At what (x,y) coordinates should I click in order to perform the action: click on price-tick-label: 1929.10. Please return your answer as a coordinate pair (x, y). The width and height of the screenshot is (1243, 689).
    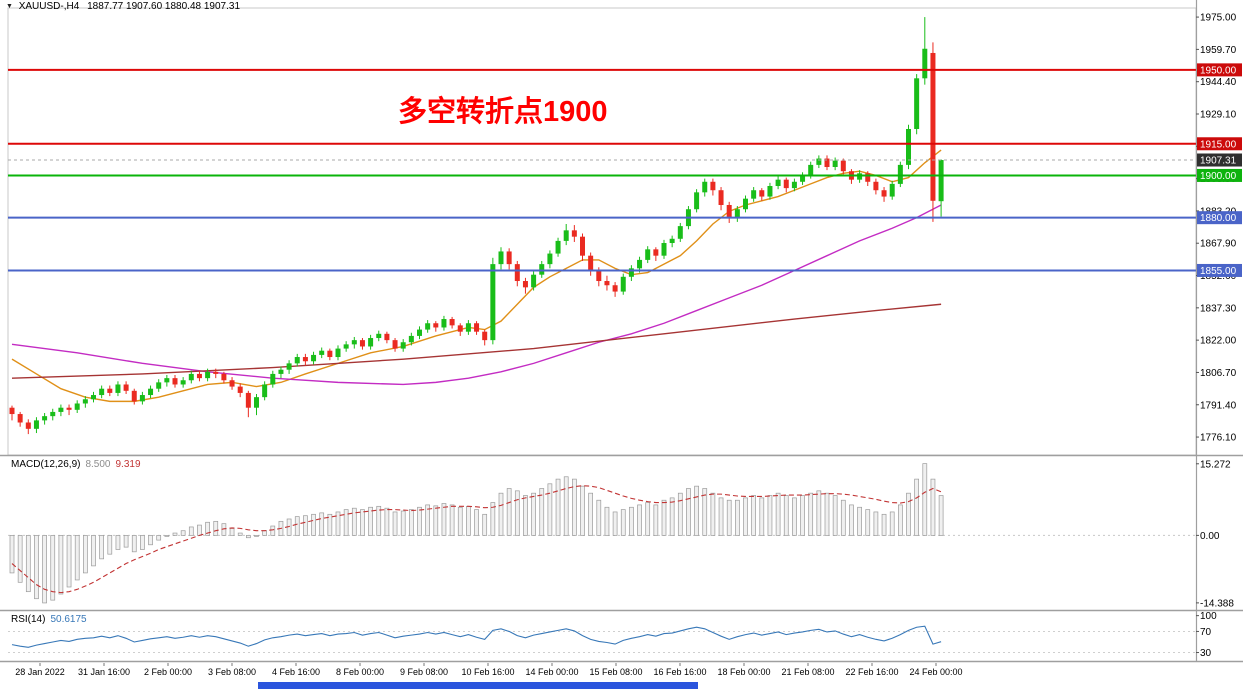
    Looking at the image, I should click on (1218, 114).